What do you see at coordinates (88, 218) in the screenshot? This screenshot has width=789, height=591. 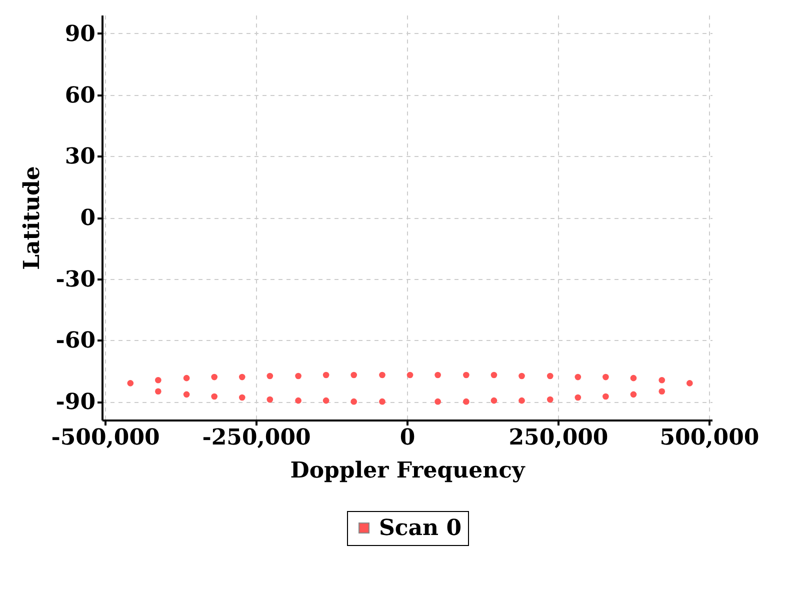 I see `y-tick-label: 0` at bounding box center [88, 218].